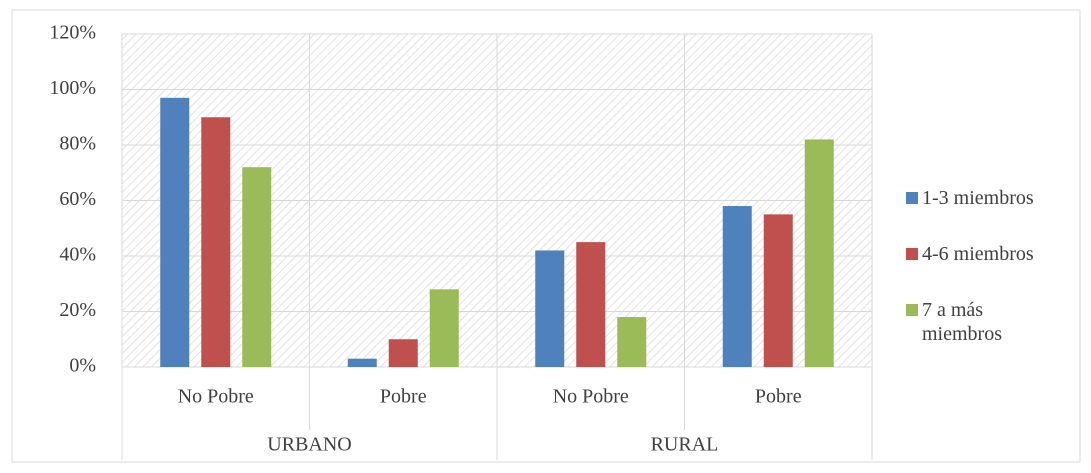  What do you see at coordinates (77, 310) in the screenshot?
I see `y-tick-label: 20%` at bounding box center [77, 310].